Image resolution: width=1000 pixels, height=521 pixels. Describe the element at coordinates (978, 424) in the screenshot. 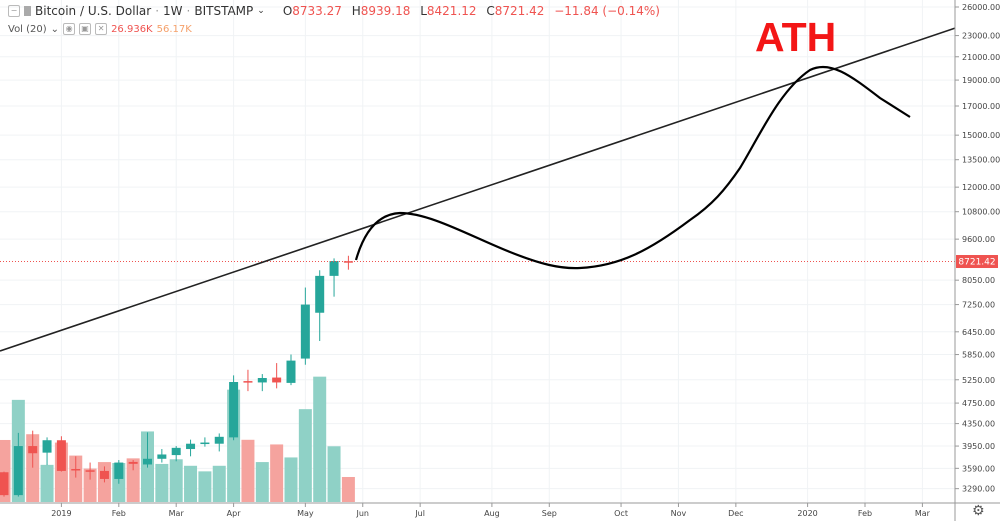

I see `y-tick-label: 4350.00` at that location.